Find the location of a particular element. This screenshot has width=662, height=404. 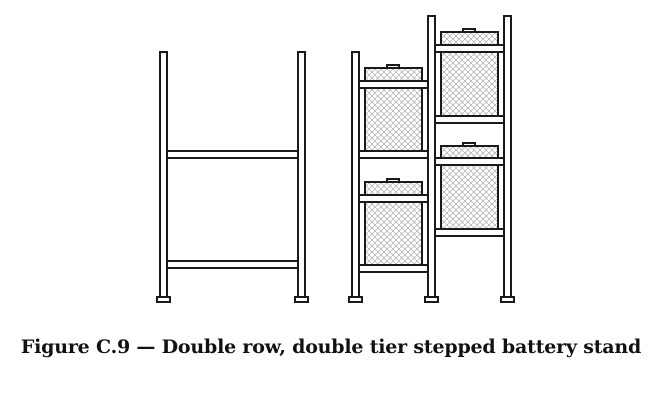

side-post-right is located at coordinates (301, 174).